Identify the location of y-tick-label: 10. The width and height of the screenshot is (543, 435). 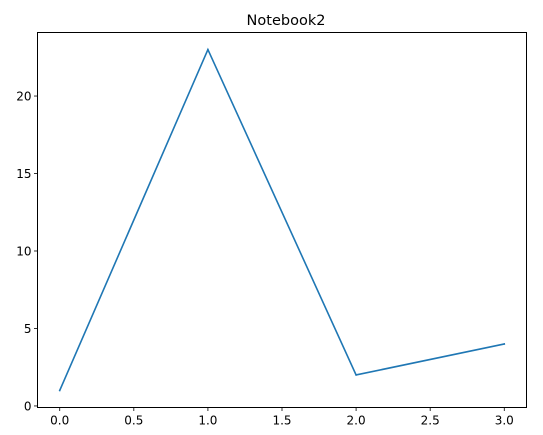
(23, 251).